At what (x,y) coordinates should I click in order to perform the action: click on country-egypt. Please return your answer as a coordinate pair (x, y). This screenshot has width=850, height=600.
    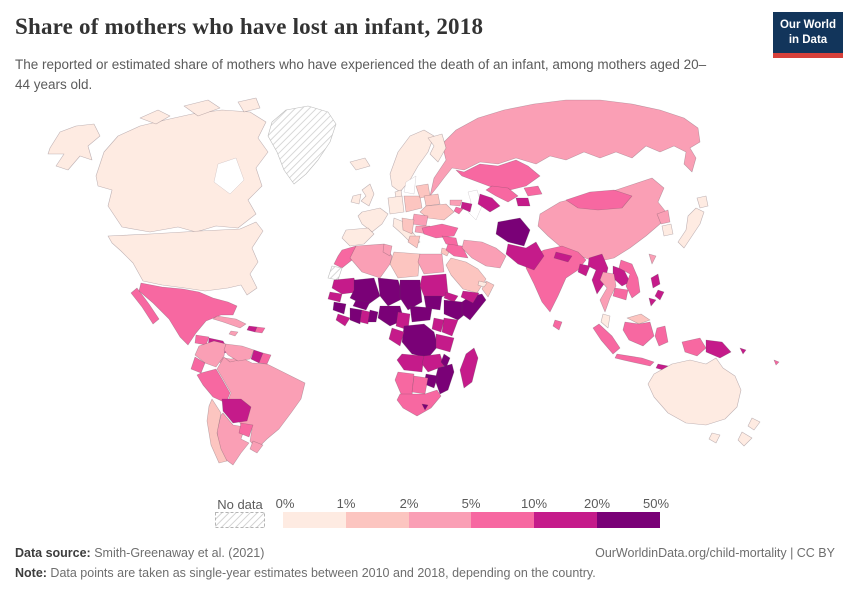
    Looking at the image, I should click on (431, 264).